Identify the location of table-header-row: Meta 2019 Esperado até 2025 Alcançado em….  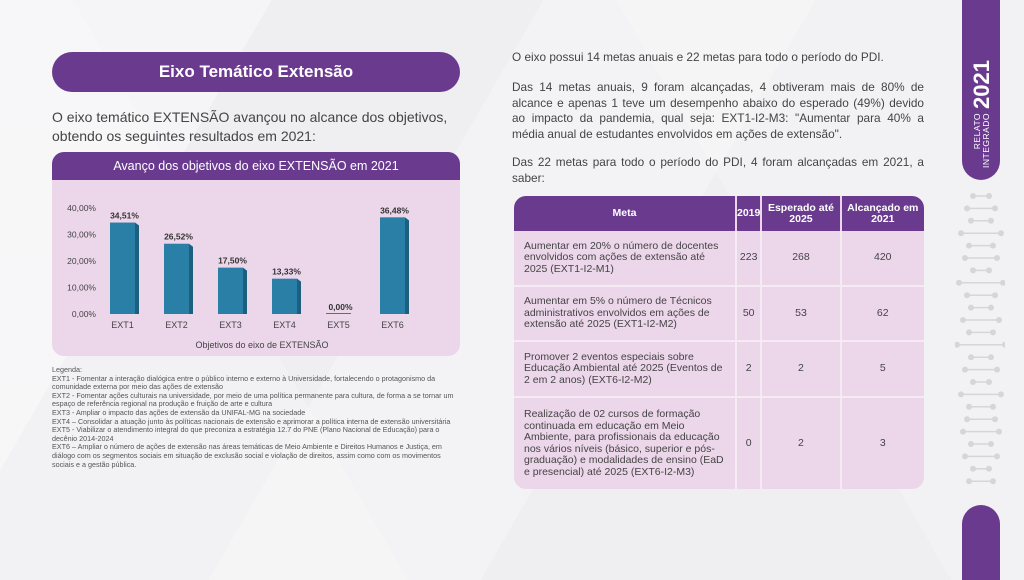
(719, 213).